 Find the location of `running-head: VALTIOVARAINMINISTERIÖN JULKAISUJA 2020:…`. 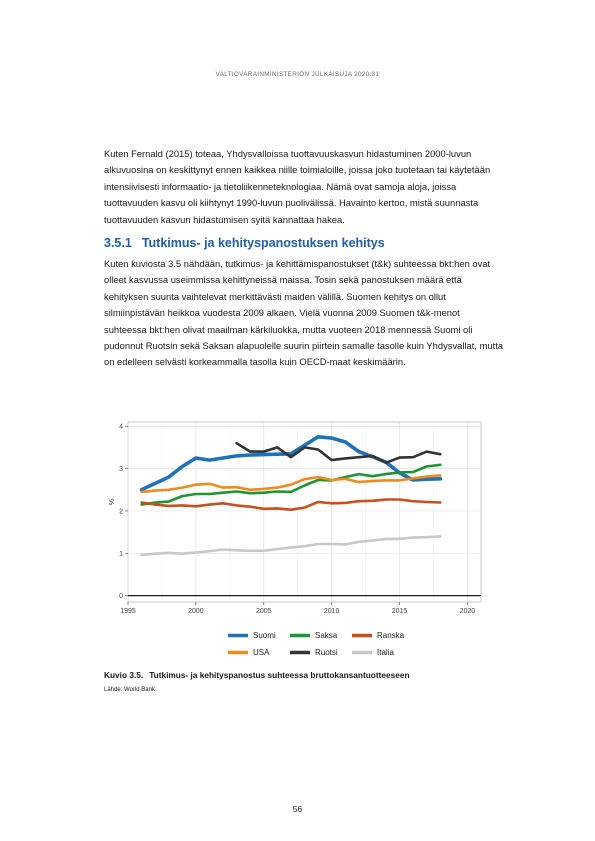

running-head: VALTIOVARAINMINISTERIÖN JULKAISUJA 2020:… is located at coordinates (297, 74).